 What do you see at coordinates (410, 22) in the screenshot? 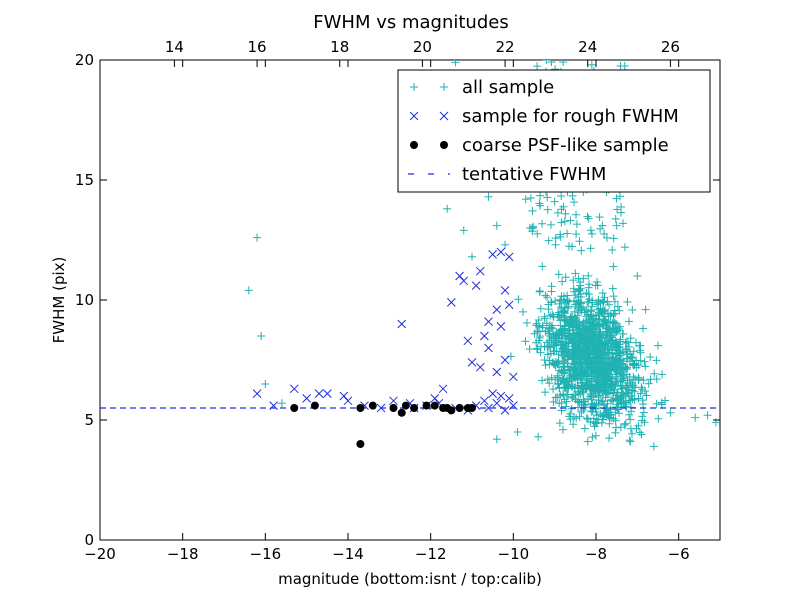
I see `chart-title: FWHM vs magnitudes` at bounding box center [410, 22].